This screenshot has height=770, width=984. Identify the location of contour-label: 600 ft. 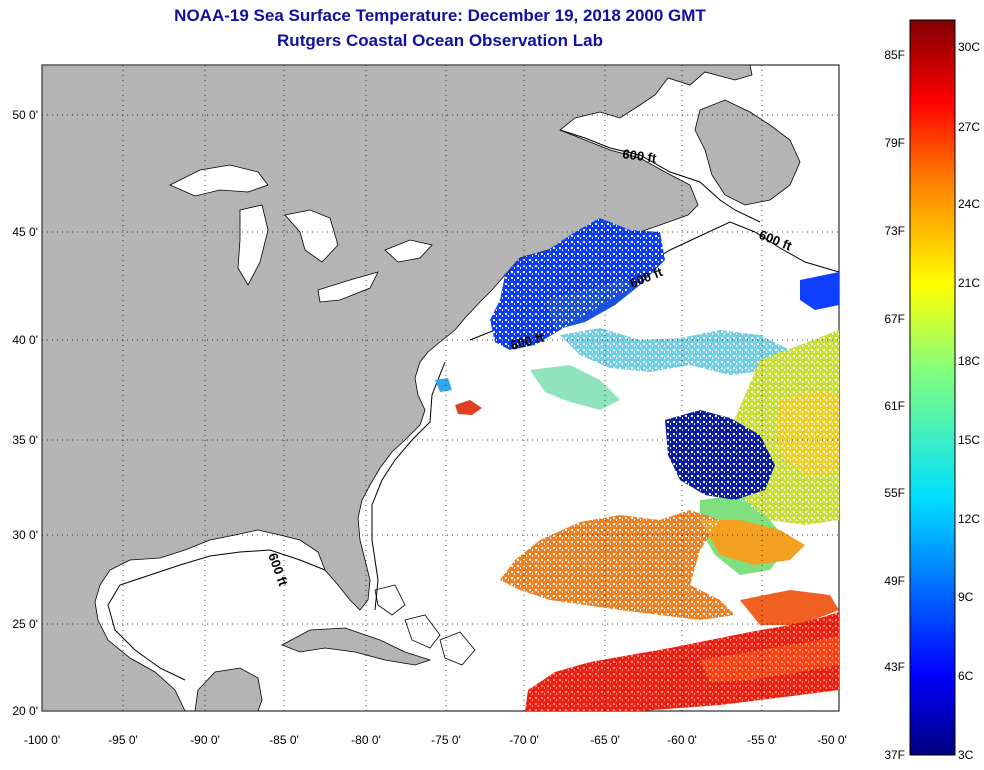
(640, 156).